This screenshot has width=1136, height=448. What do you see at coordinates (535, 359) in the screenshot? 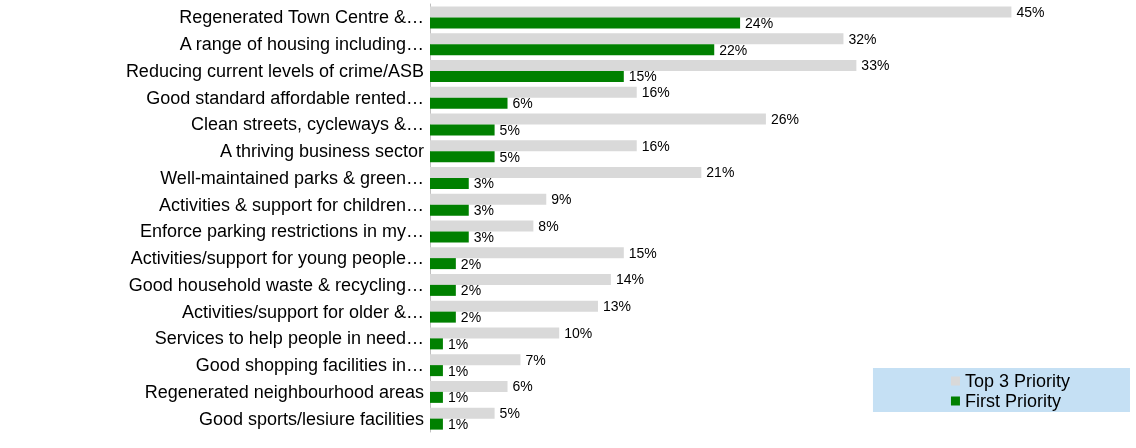
I see `data-label: 7%` at bounding box center [535, 359].